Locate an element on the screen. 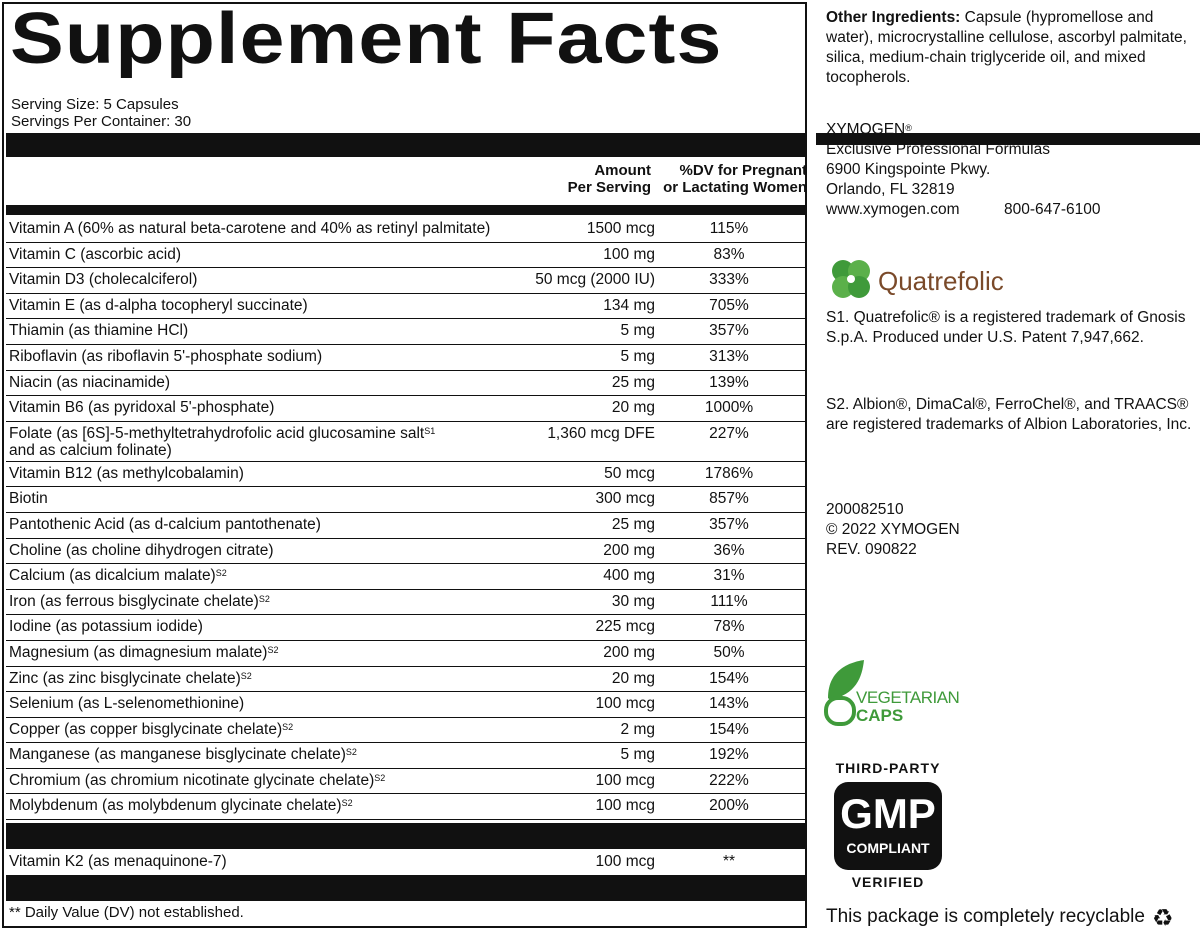 The width and height of the screenshot is (1200, 936). address-line1: 6900 Kingspointe Pkwy. is located at coordinates (908, 169).